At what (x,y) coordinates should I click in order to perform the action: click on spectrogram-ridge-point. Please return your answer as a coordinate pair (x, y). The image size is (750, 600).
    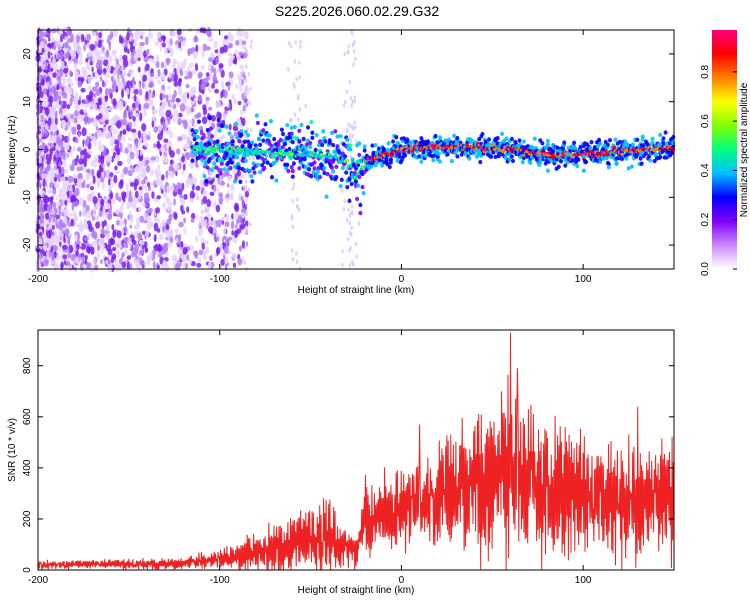
    Looking at the image, I should click on (605, 151).